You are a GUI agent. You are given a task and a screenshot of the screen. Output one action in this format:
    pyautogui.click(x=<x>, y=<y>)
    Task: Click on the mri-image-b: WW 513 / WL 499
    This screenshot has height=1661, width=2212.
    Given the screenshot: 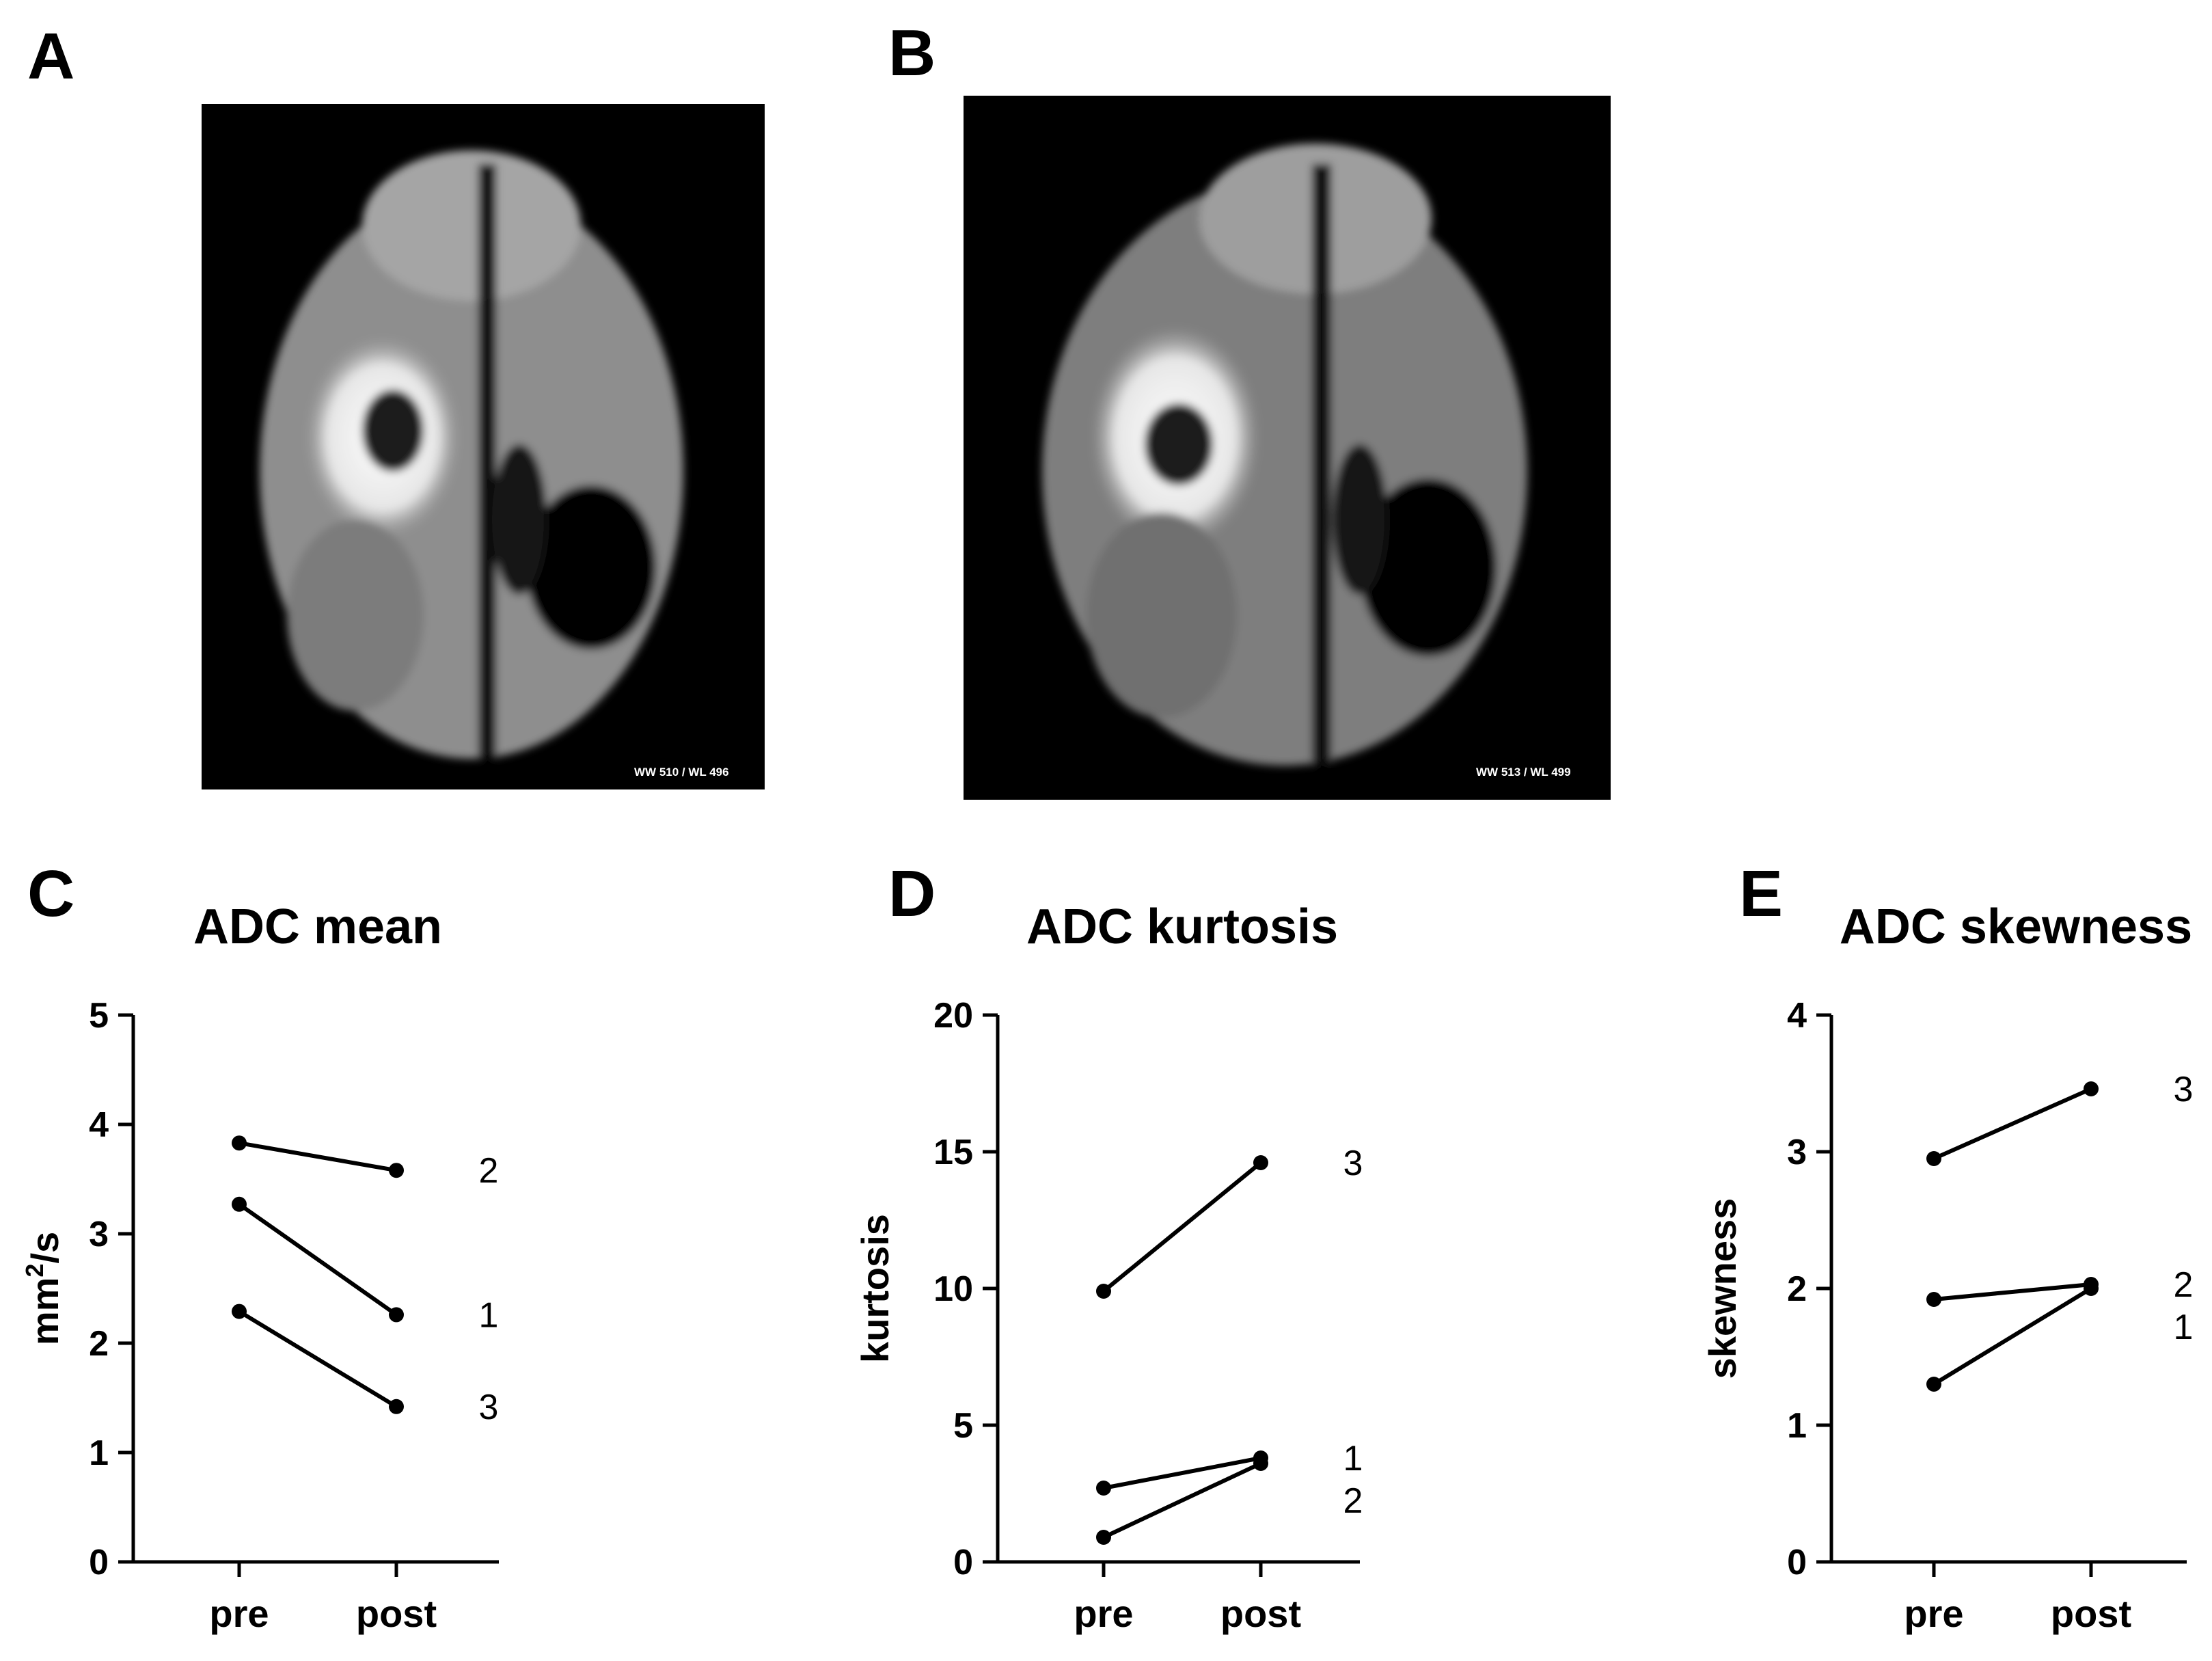 What is the action you would take?
    pyautogui.click(x=1288, y=448)
    